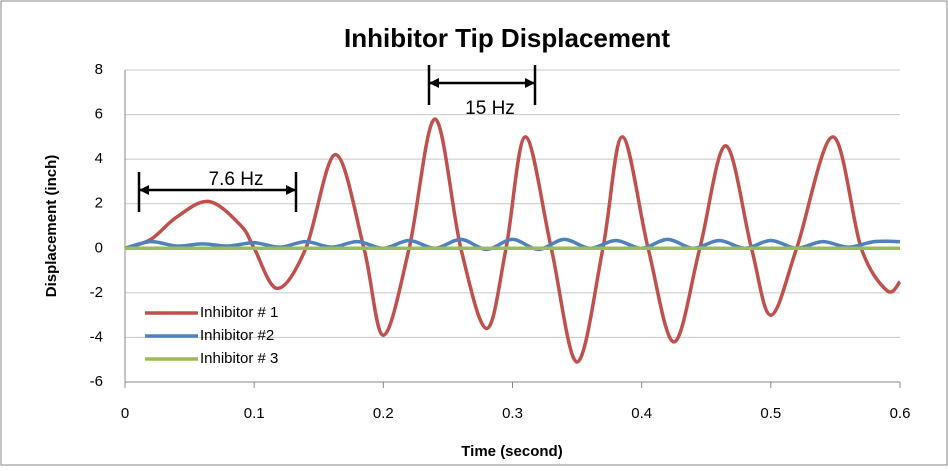 The image size is (948, 471). I want to click on y-axis-label: Displacement (inch), so click(51, 226).